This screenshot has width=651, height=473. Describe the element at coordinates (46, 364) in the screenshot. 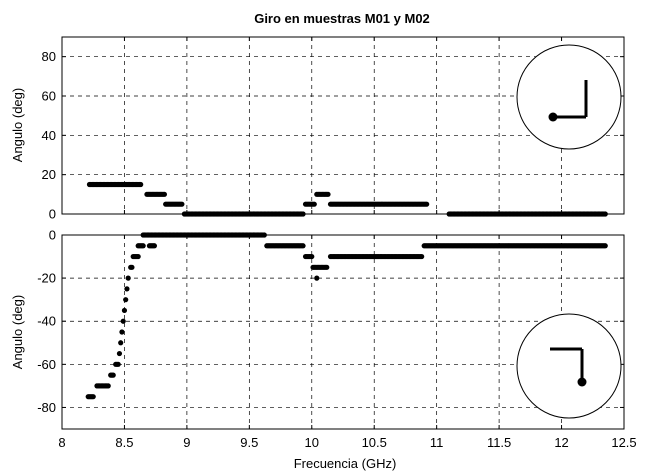

I see `y-tick-label: -60` at that location.